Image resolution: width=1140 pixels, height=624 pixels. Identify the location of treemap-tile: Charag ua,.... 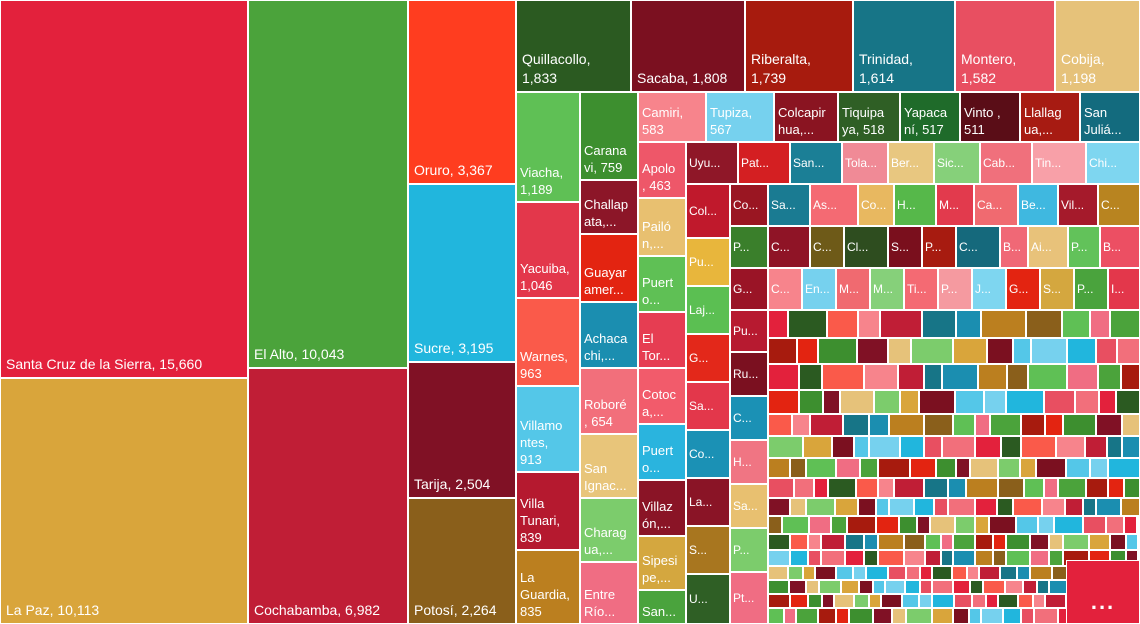
(609, 530).